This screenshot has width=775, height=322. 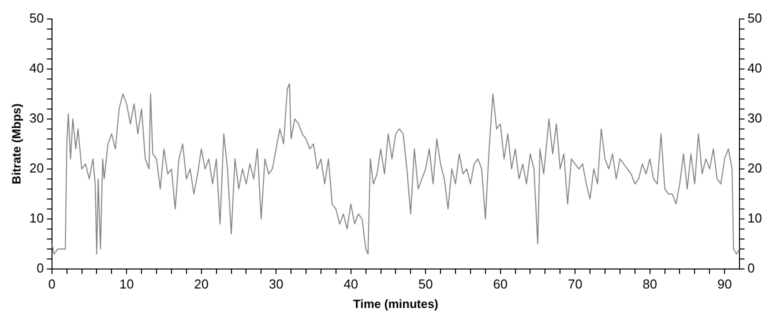 I want to click on y2-tick-label: 40, so click(x=755, y=68).